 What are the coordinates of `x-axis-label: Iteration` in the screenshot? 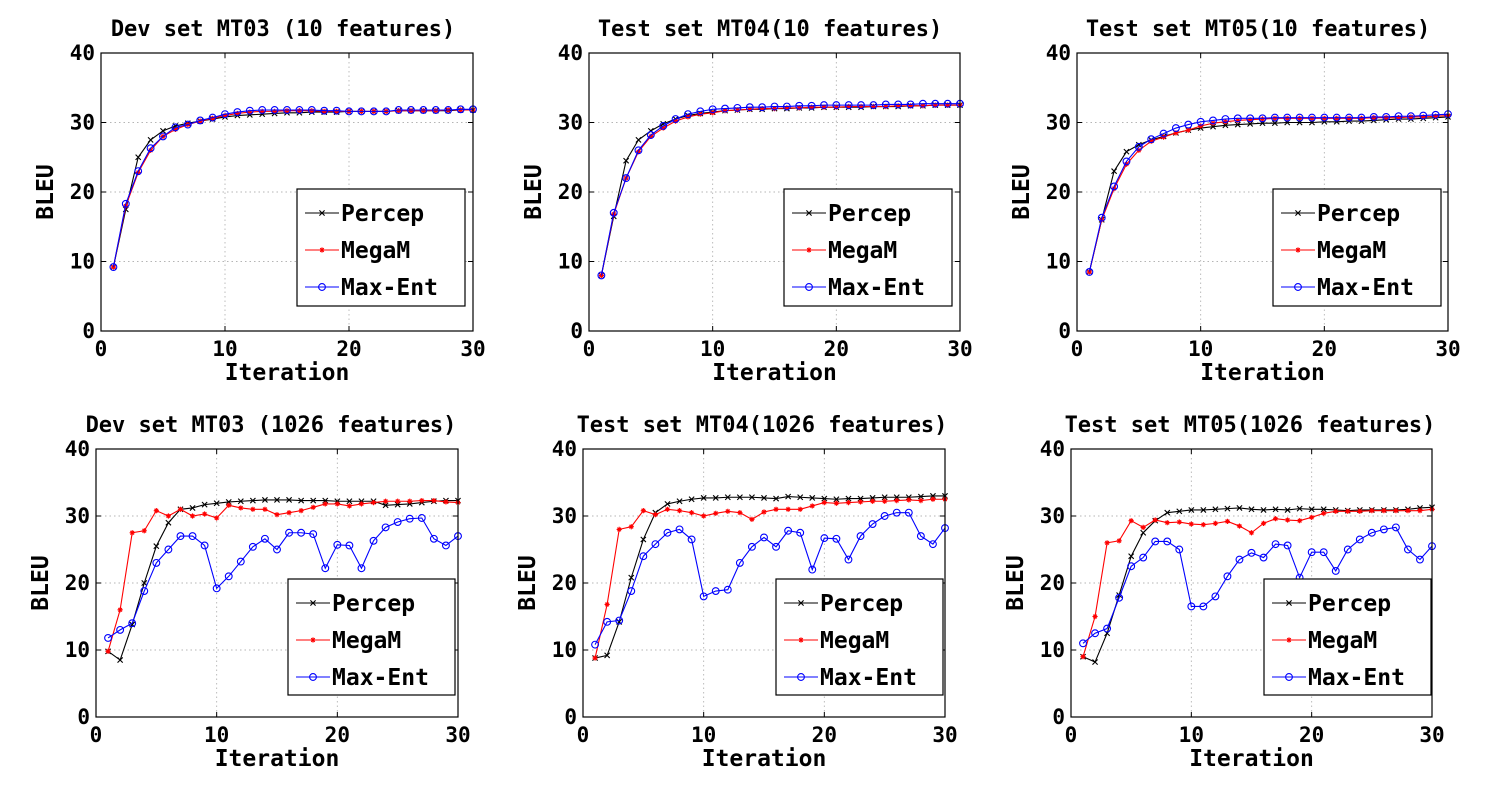 It's located at (1262, 373).